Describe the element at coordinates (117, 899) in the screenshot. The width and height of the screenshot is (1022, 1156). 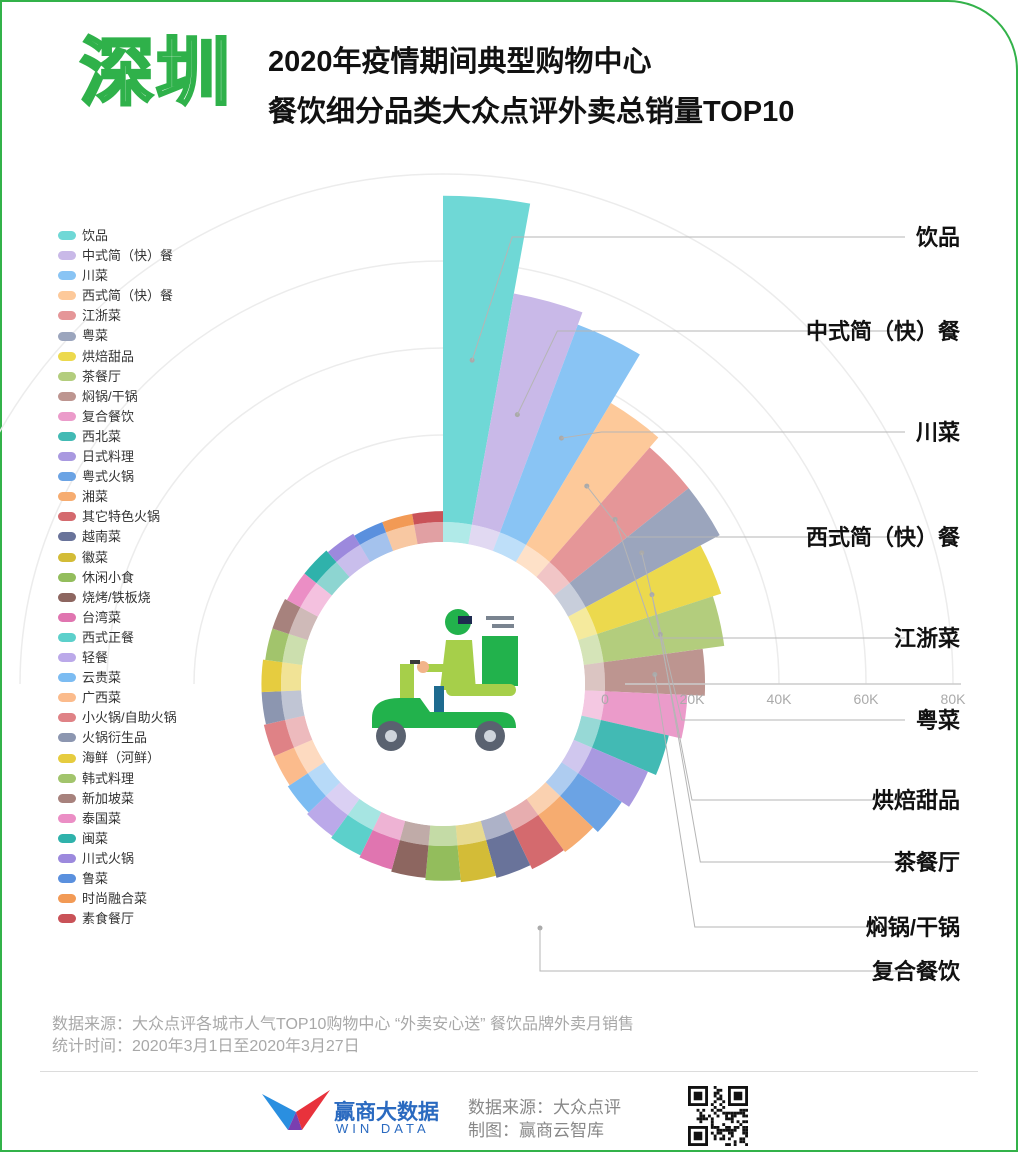
I see `legend-item: 时尚融合菜` at that location.